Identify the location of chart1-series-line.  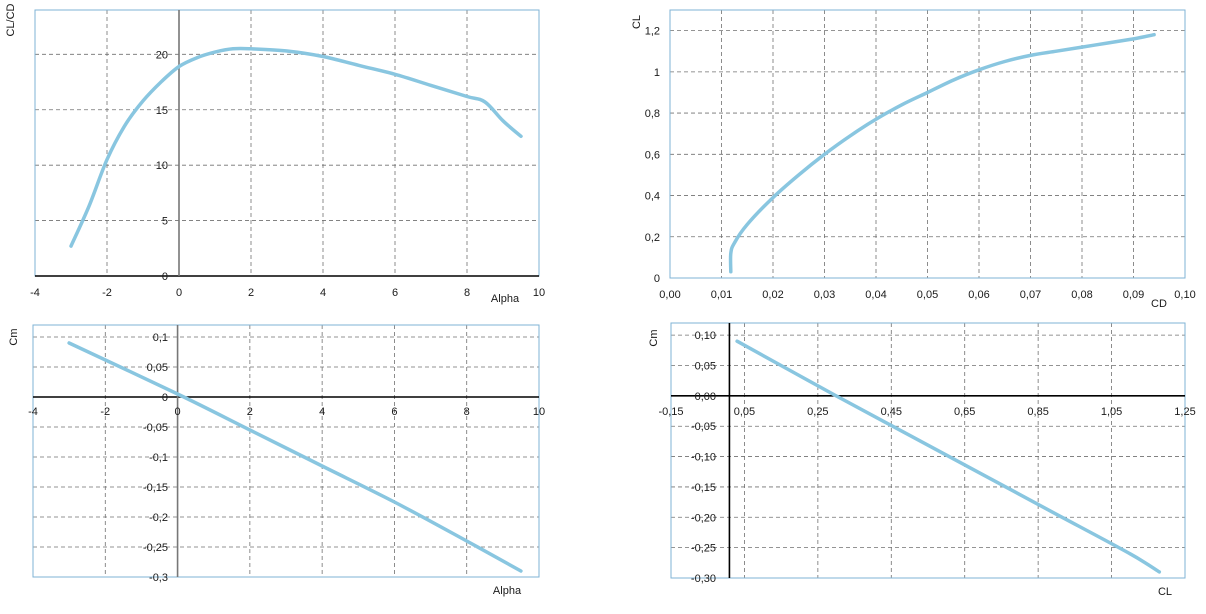
(296, 147).